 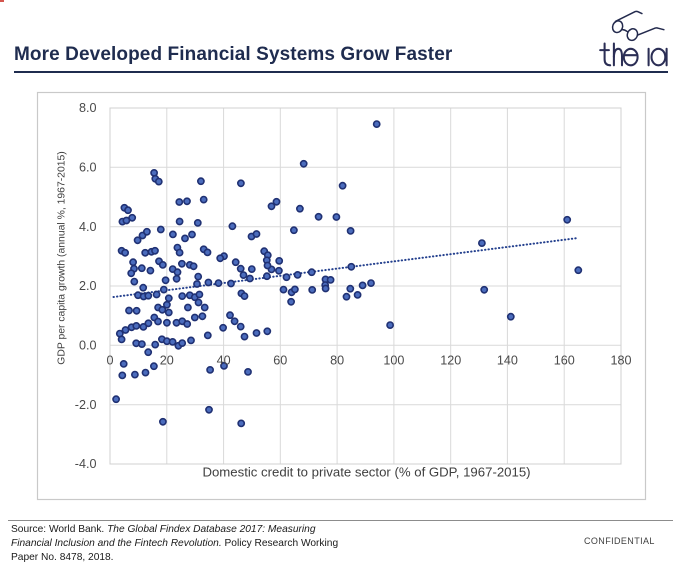 I want to click on svg-text: 140, so click(x=507, y=361).